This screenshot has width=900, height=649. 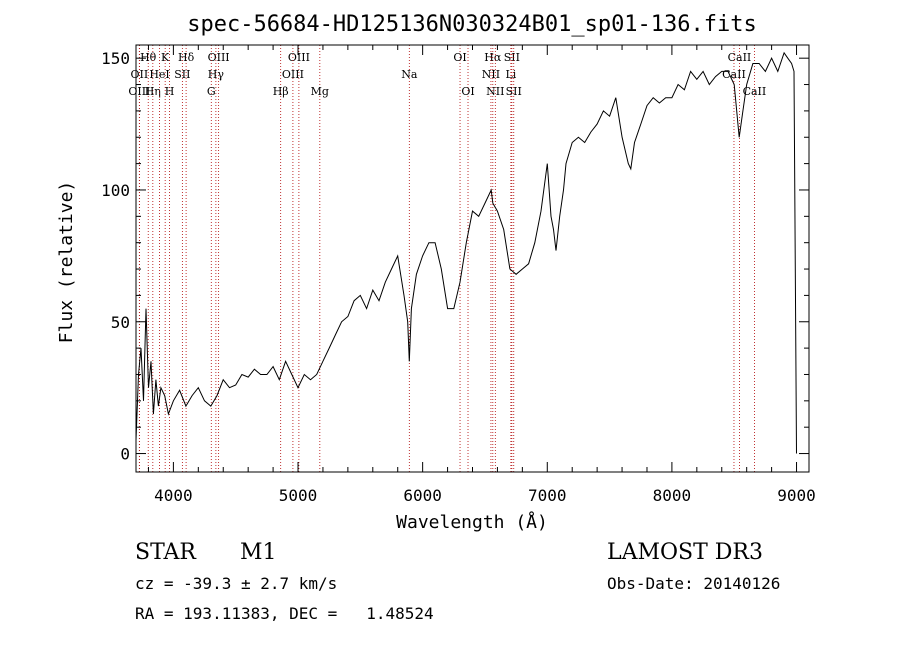 What do you see at coordinates (159, 74) in the screenshot?
I see `marker-label-4: HeI` at bounding box center [159, 74].